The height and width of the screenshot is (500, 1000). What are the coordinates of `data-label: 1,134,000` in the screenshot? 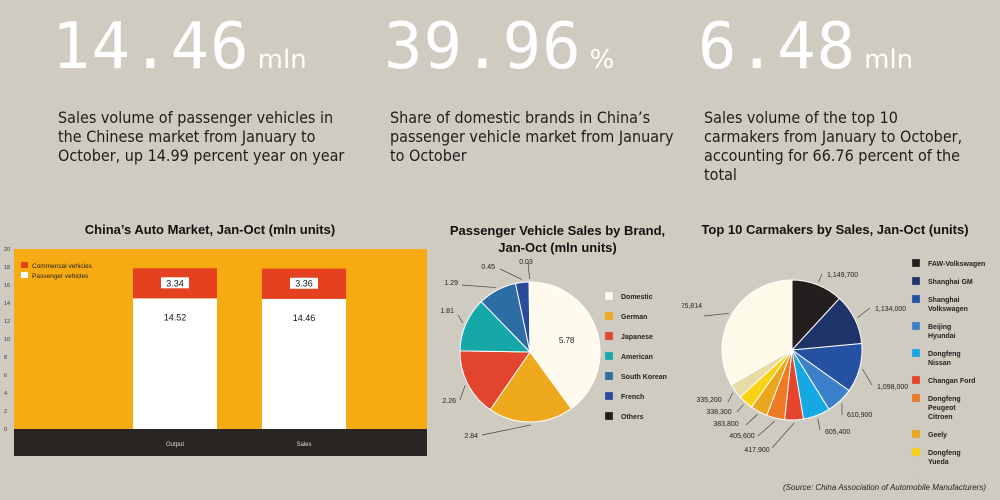 It's located at (890, 309).